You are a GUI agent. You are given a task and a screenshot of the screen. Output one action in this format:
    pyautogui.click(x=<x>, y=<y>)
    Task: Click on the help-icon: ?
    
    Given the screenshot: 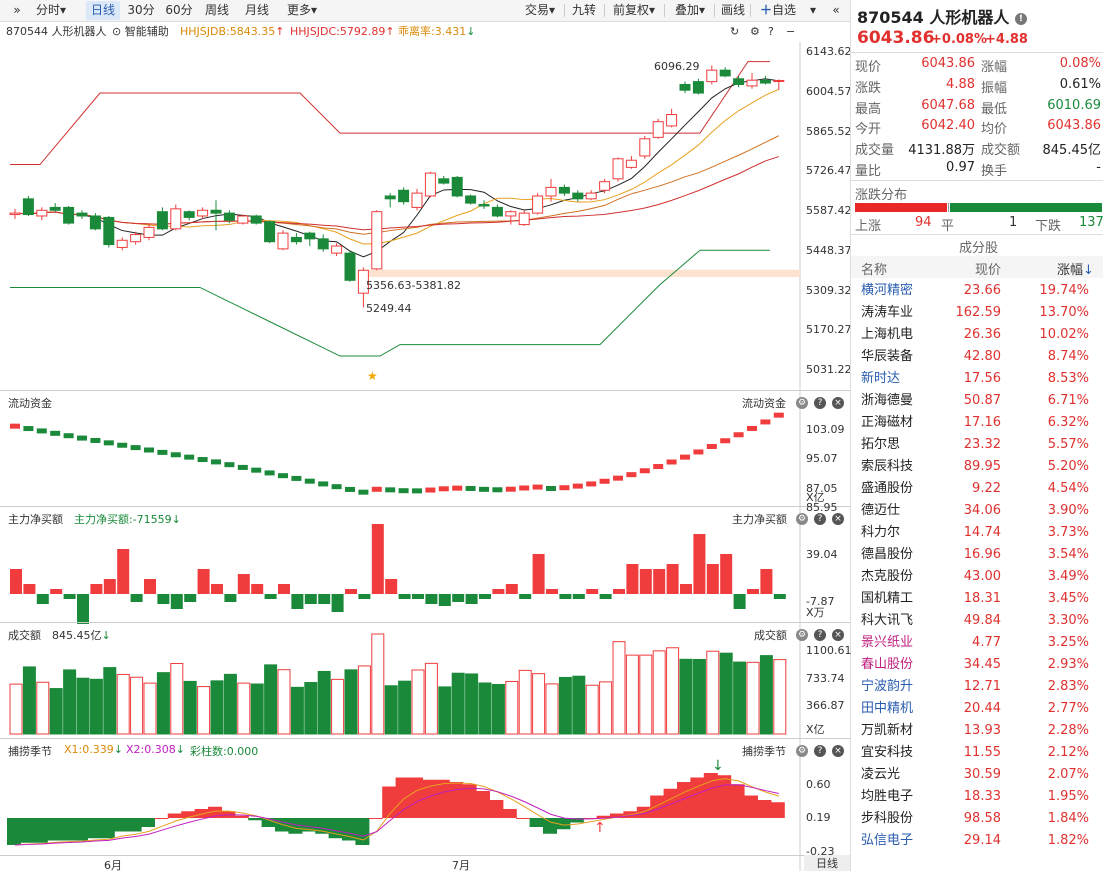 What is the action you would take?
    pyautogui.click(x=771, y=31)
    